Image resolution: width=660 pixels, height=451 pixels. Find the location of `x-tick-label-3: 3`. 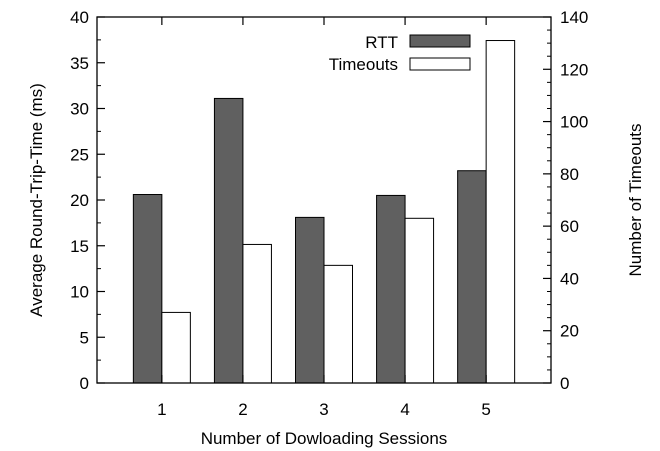

x-tick-label-3: 3 is located at coordinates (323, 409).